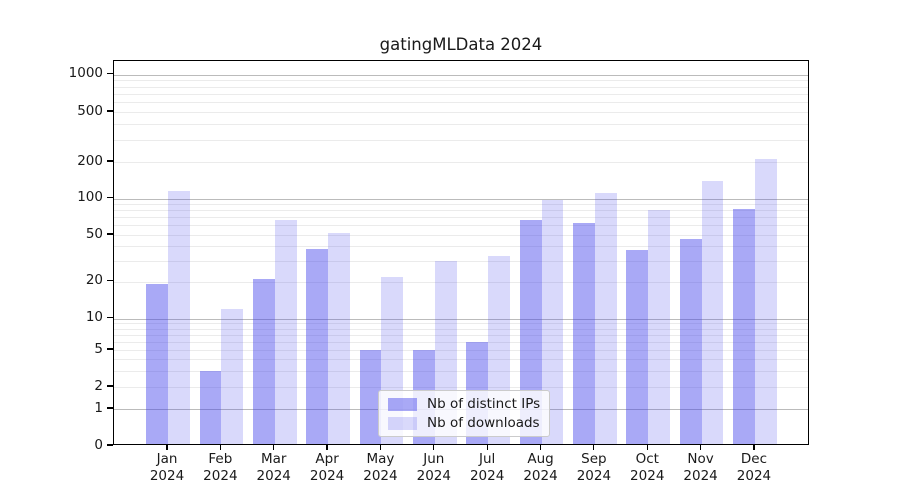  Describe the element at coordinates (85, 73) in the screenshot. I see `y-tick-label-1000: 1000` at that location.